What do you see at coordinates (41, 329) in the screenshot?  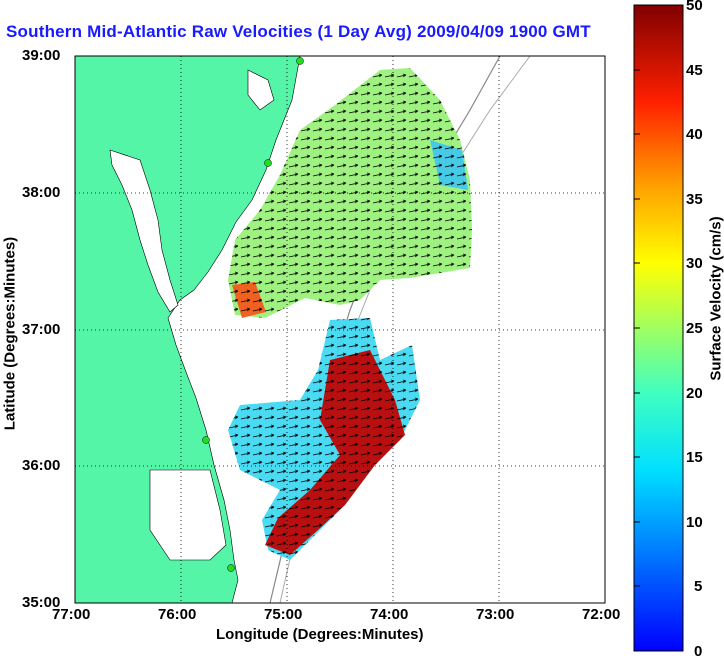 I see `y-tick-label: 37:00` at bounding box center [41, 329].